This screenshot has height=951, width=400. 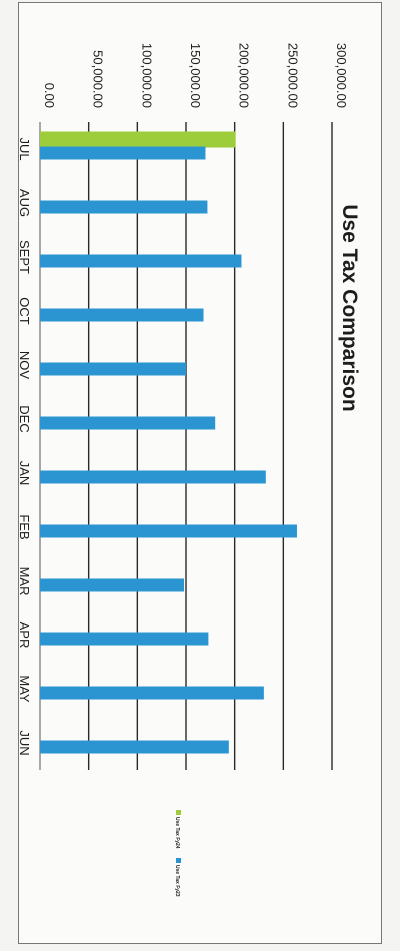 What do you see at coordinates (24, 418) in the screenshot?
I see `x-category-label: DEC` at bounding box center [24, 418].